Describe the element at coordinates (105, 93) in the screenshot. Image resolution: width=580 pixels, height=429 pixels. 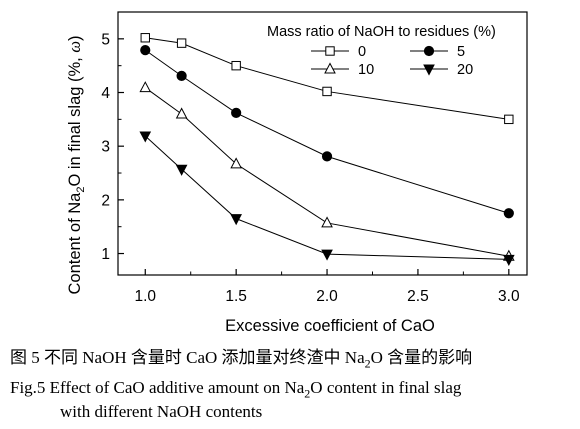
I see `y-tick-label: 4` at that location.